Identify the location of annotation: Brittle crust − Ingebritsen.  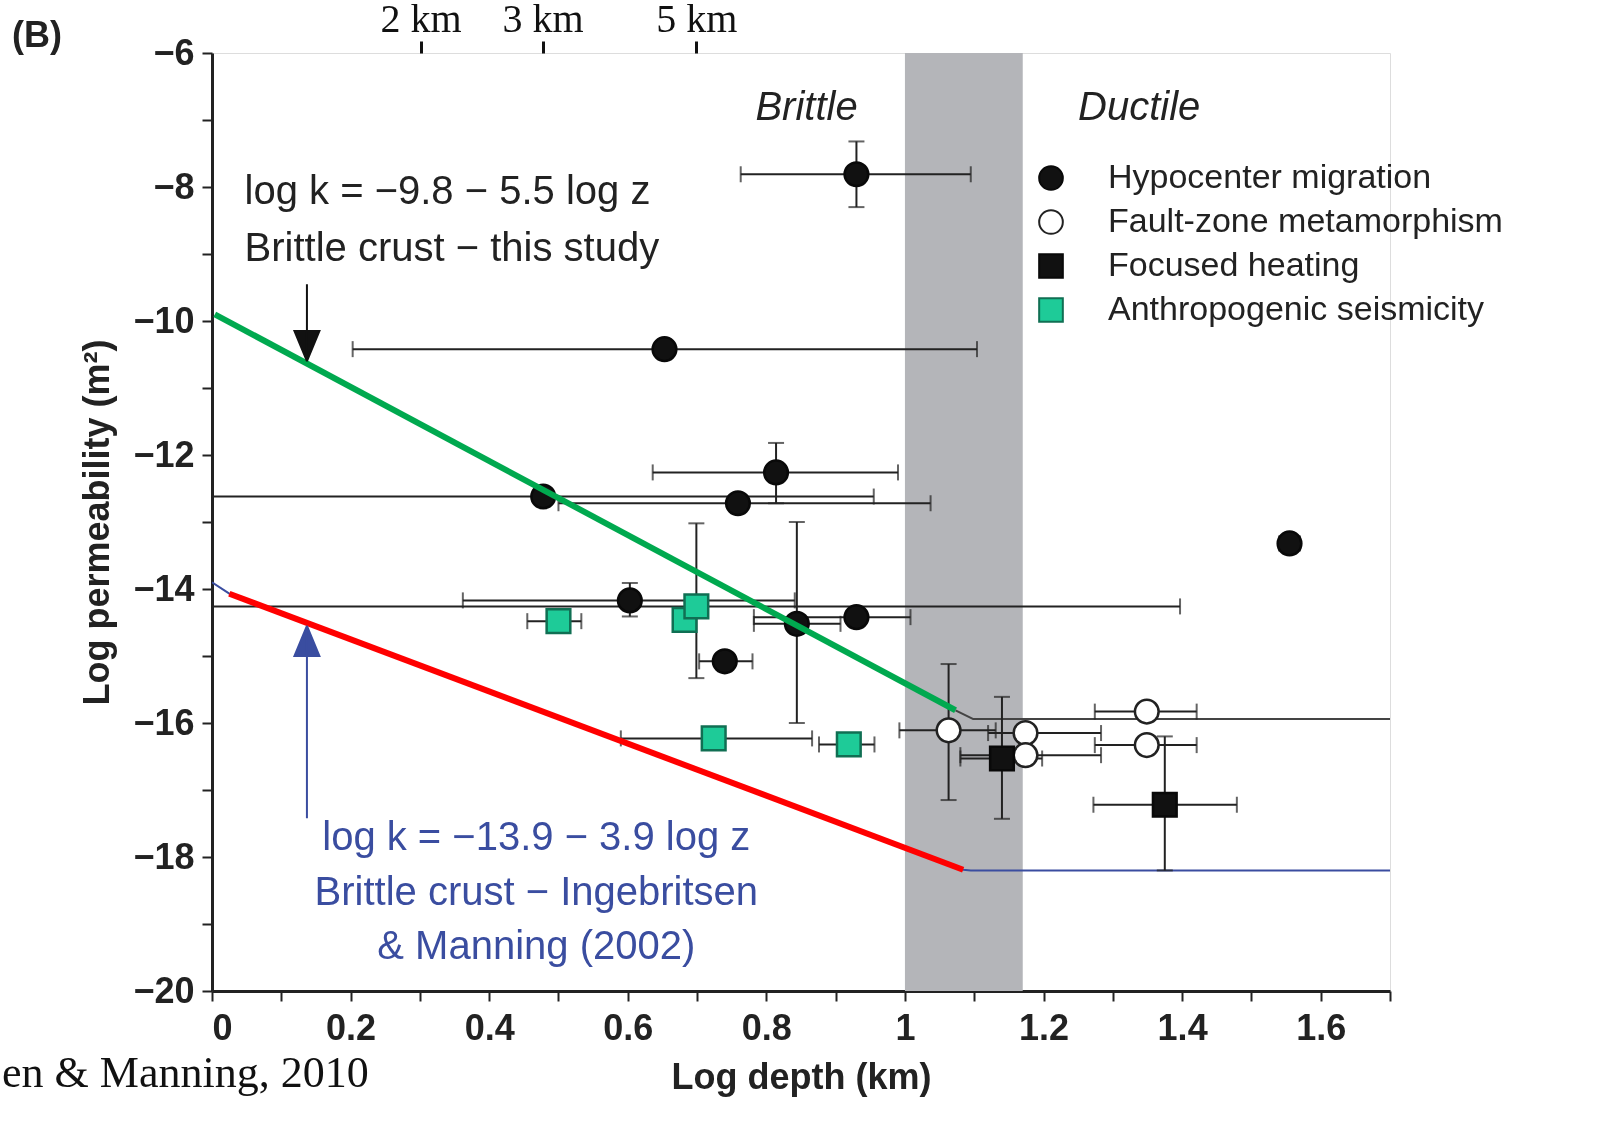
(536, 891).